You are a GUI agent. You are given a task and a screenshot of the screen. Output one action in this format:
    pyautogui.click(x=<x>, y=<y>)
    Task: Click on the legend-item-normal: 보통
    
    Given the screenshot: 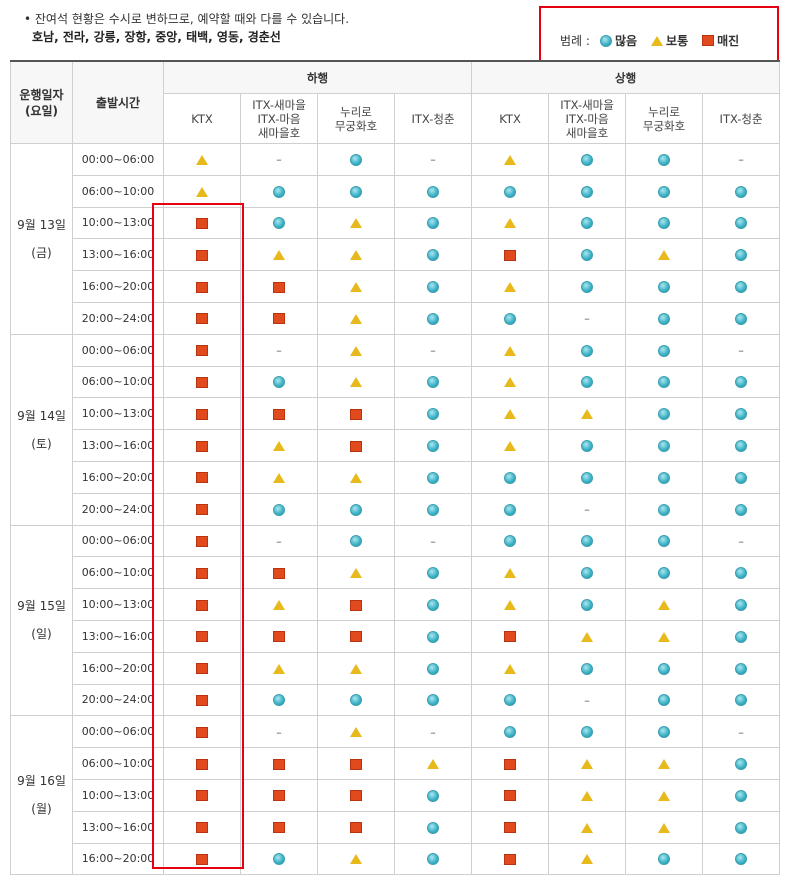 What is the action you would take?
    pyautogui.click(x=669, y=40)
    